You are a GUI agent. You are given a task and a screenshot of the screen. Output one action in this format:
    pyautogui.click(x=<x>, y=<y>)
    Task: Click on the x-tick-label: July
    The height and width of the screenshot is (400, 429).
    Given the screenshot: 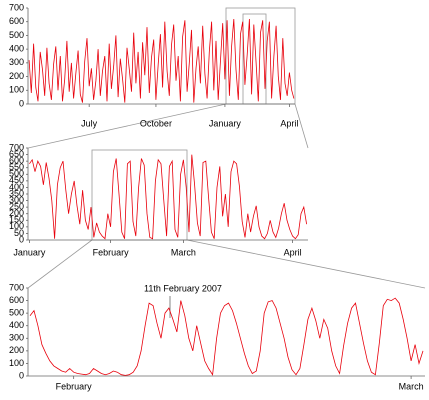 What is the action you would take?
    pyautogui.click(x=89, y=123)
    